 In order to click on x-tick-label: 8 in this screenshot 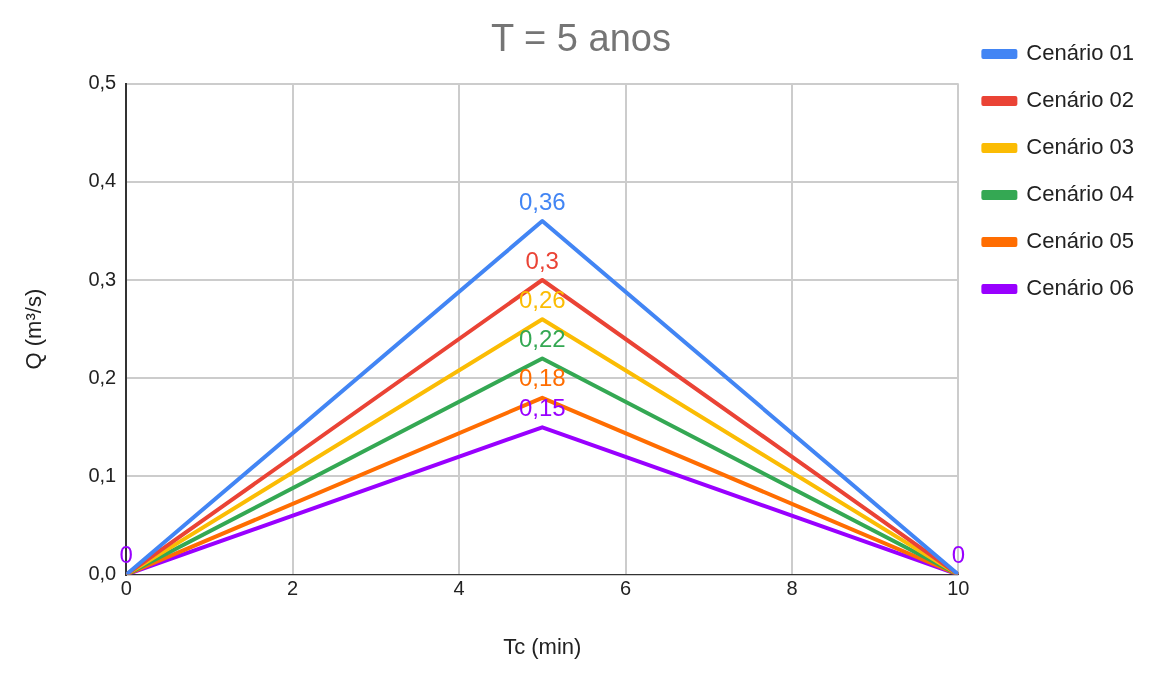, I will do `click(792, 588)`.